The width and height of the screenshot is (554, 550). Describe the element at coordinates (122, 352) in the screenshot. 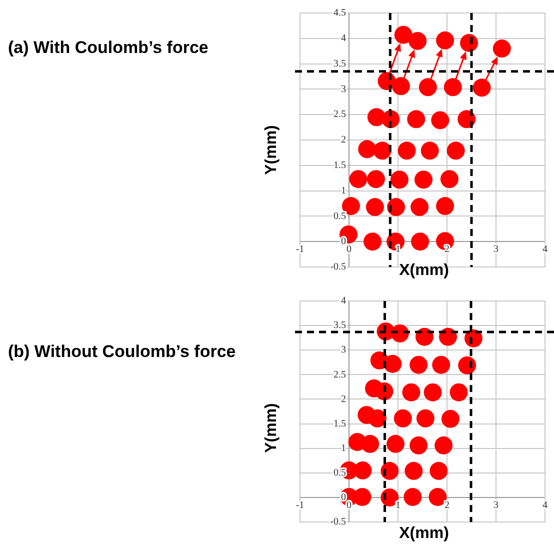

I see `text: (b) Without Coulomb’s force` at that location.